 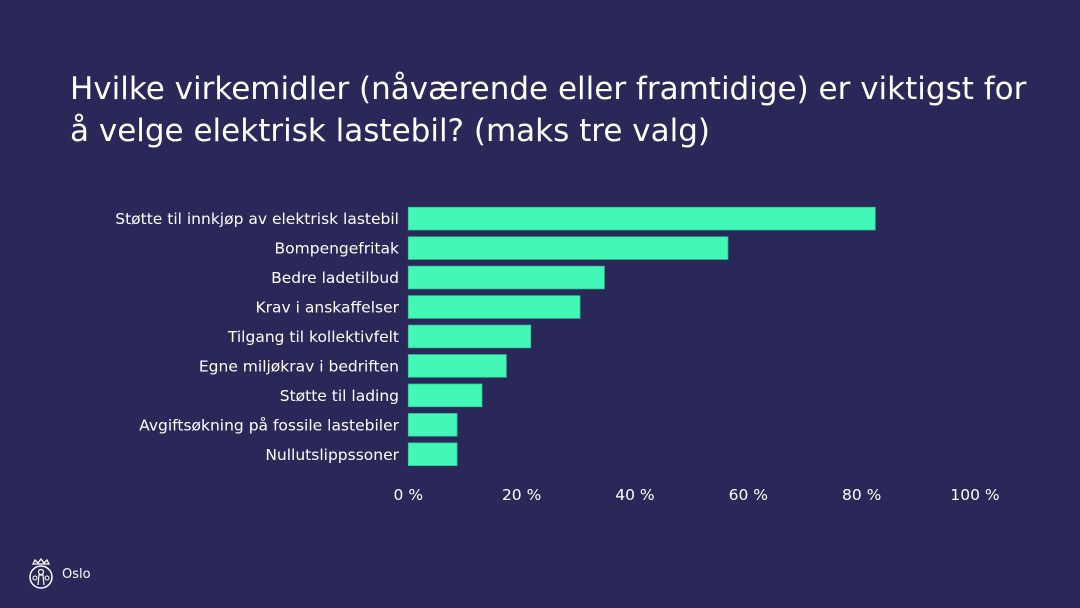 What do you see at coordinates (313, 337) in the screenshot?
I see `category-label: Tilgang til kollektivfelt` at bounding box center [313, 337].